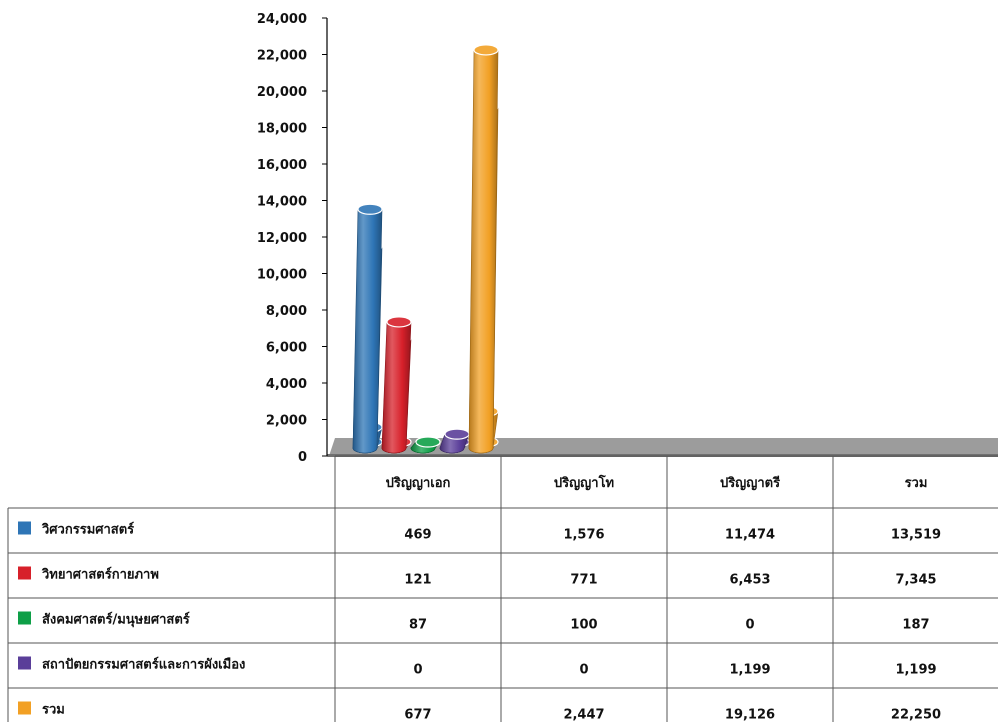 The height and width of the screenshot is (722, 998). I want to click on y-tick-label: 8,000, so click(286, 311).